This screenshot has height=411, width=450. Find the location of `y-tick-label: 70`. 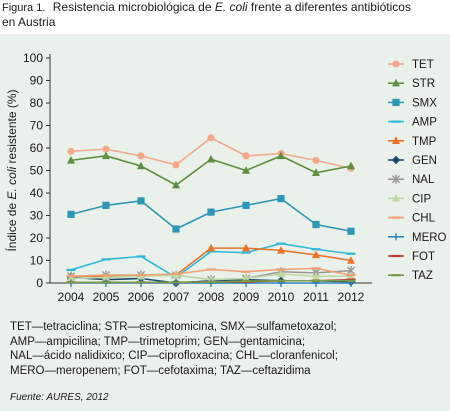

y-tick-label: 70 is located at coordinates (37, 126).